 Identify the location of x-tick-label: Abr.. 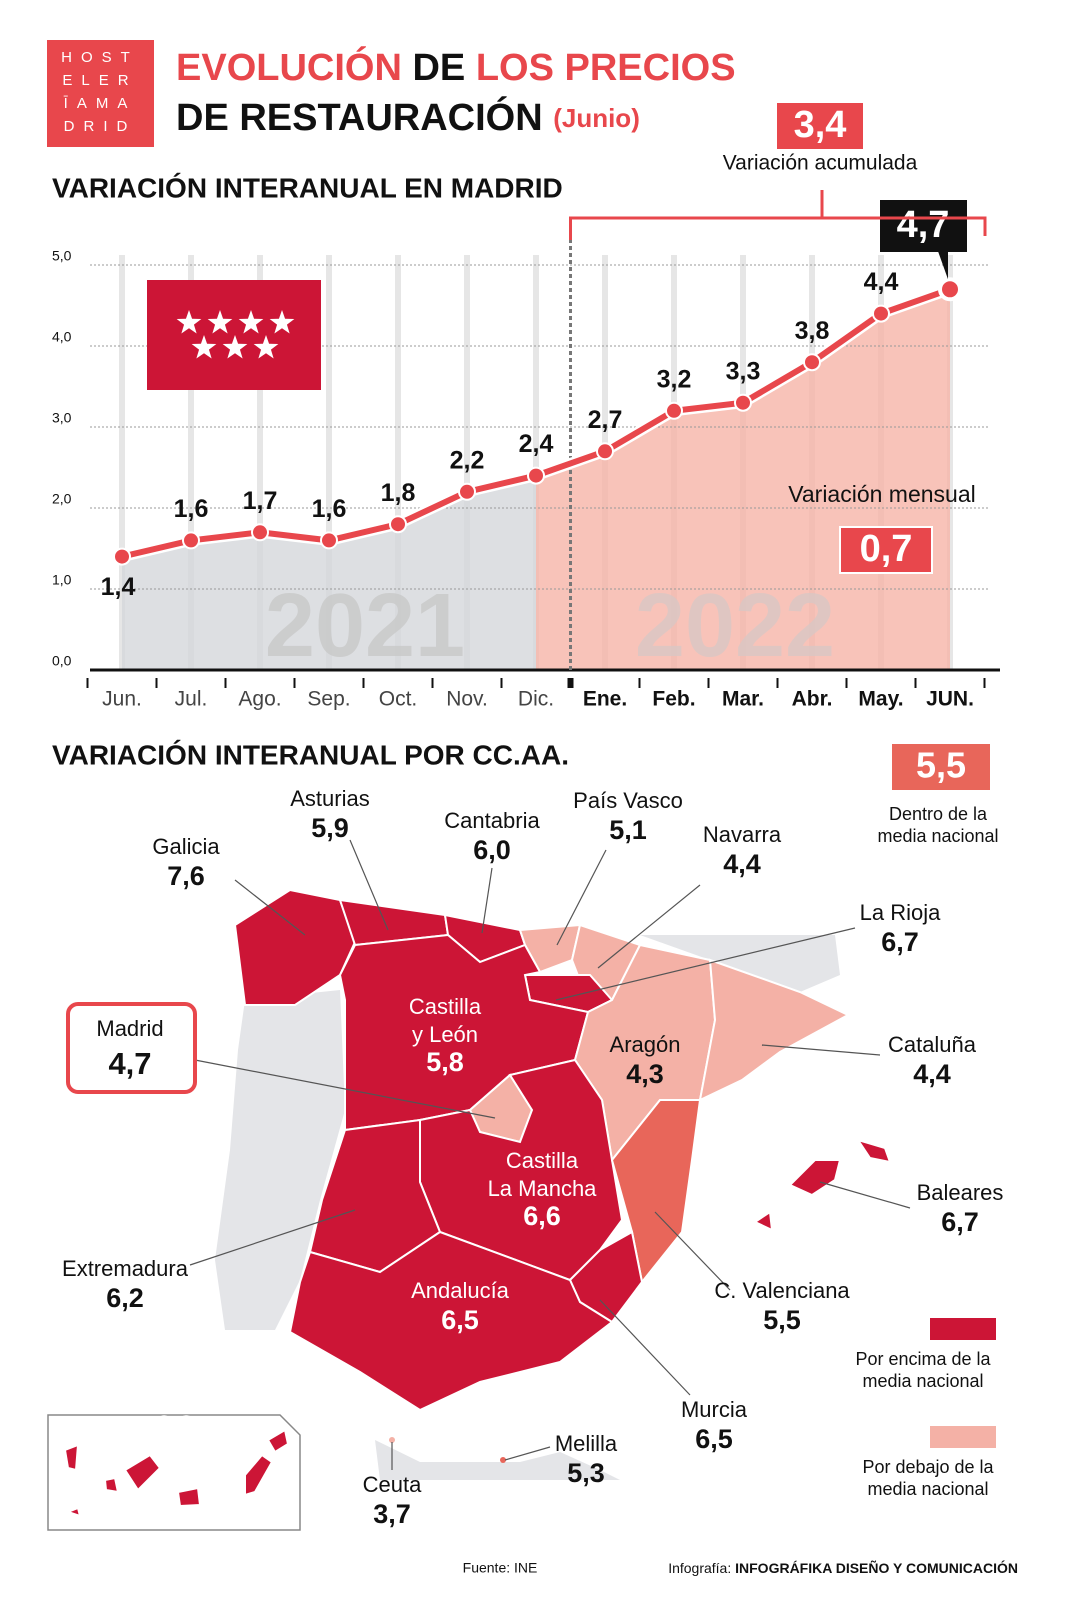
(812, 699).